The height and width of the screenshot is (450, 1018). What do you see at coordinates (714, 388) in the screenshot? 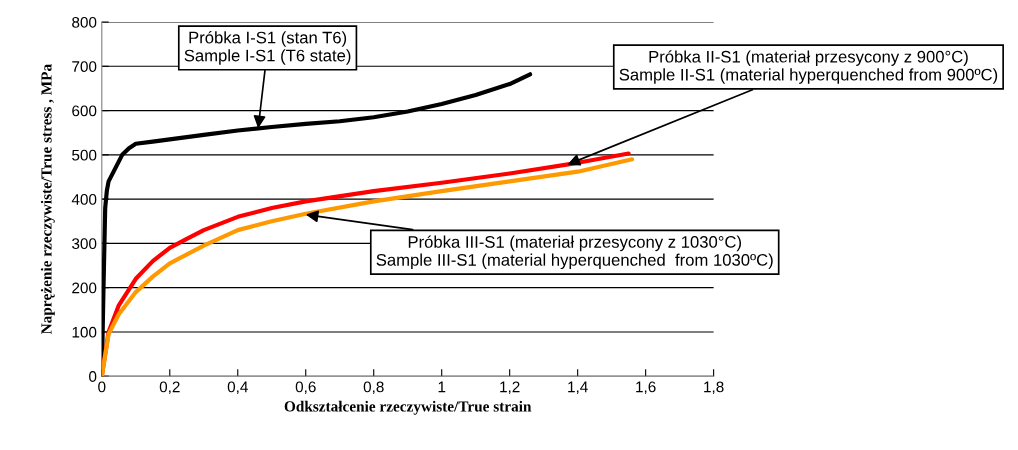
I see `x-tick-label: 1,8` at bounding box center [714, 388].